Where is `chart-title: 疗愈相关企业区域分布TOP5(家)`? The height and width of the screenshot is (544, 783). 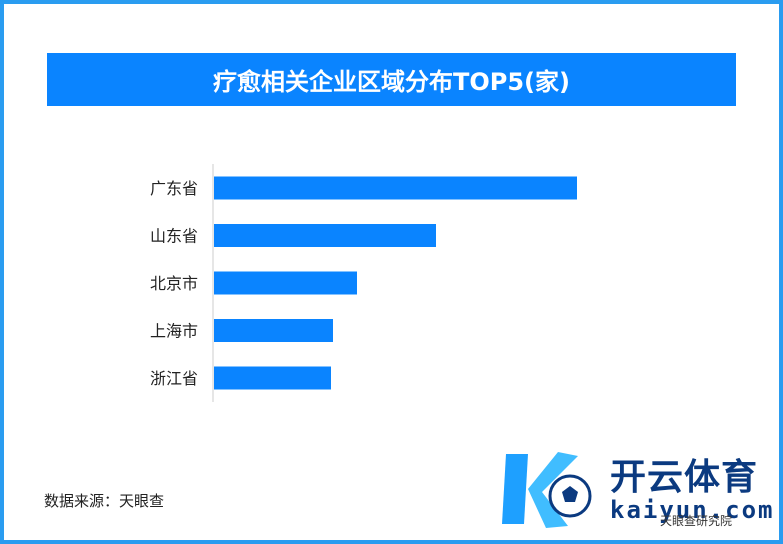 chart-title: 疗愈相关企业区域分布TOP5(家) is located at coordinates (391, 79).